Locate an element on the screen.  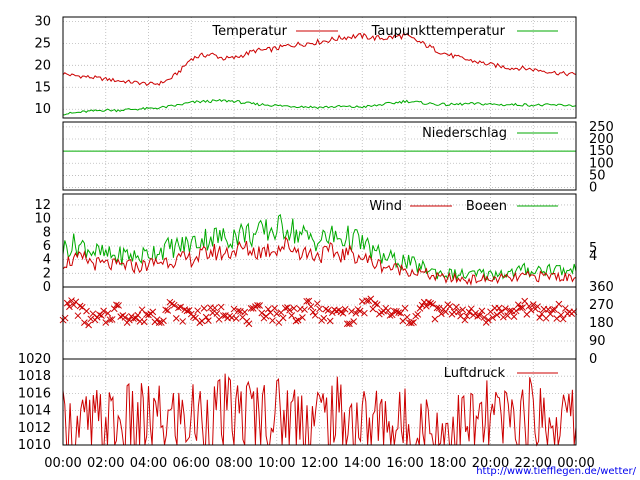
y-tick-label: 1010 is located at coordinates (34, 445).